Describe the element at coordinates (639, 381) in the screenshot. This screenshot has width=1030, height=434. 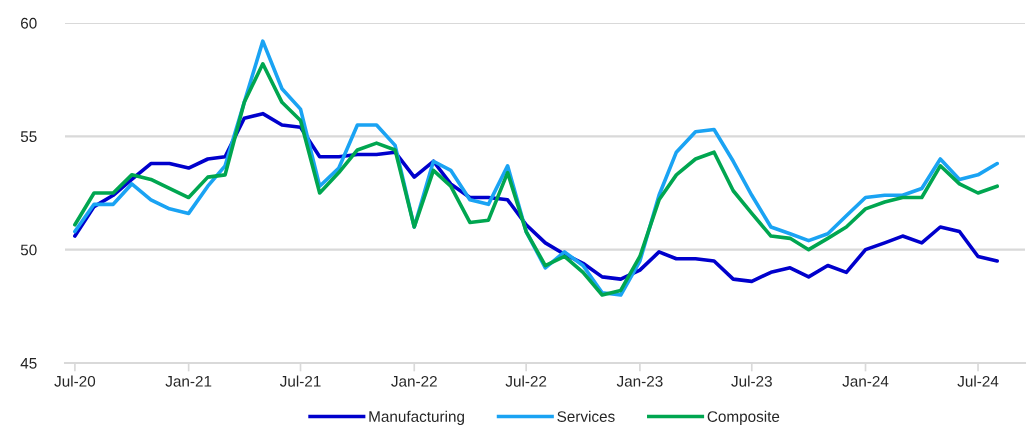
I see `x-tick-label: Jan-23` at that location.